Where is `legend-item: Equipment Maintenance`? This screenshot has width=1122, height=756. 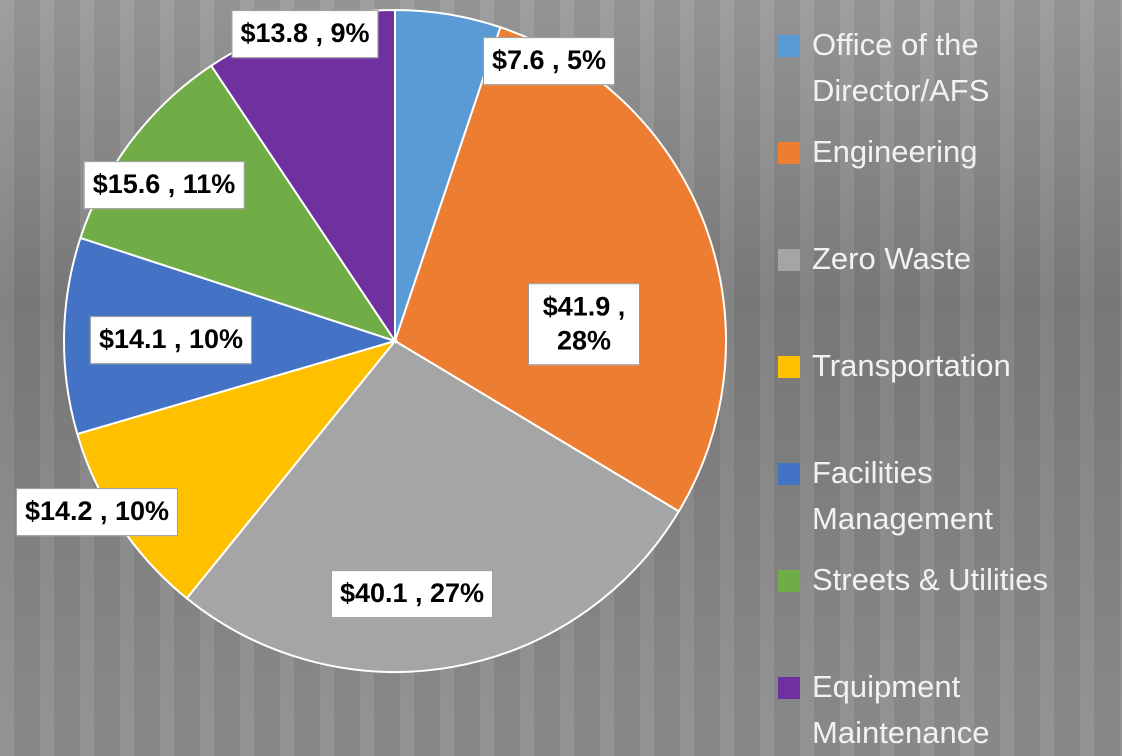 legend-item: Equipment Maintenance is located at coordinates (948, 710).